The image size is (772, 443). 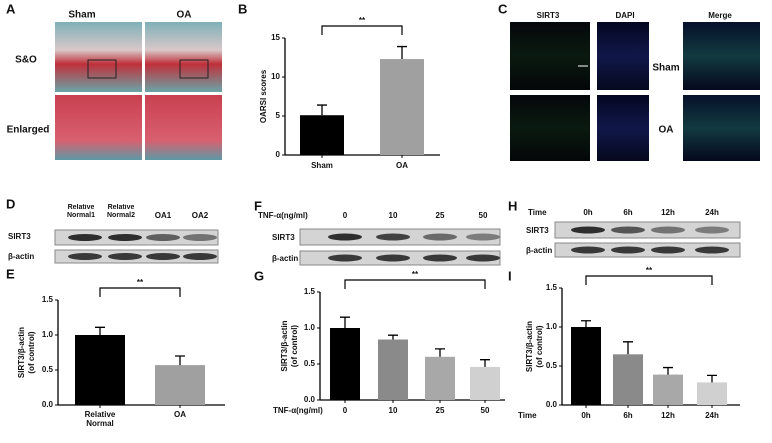 I want to click on x-axis-label: Time, so click(x=527, y=415).